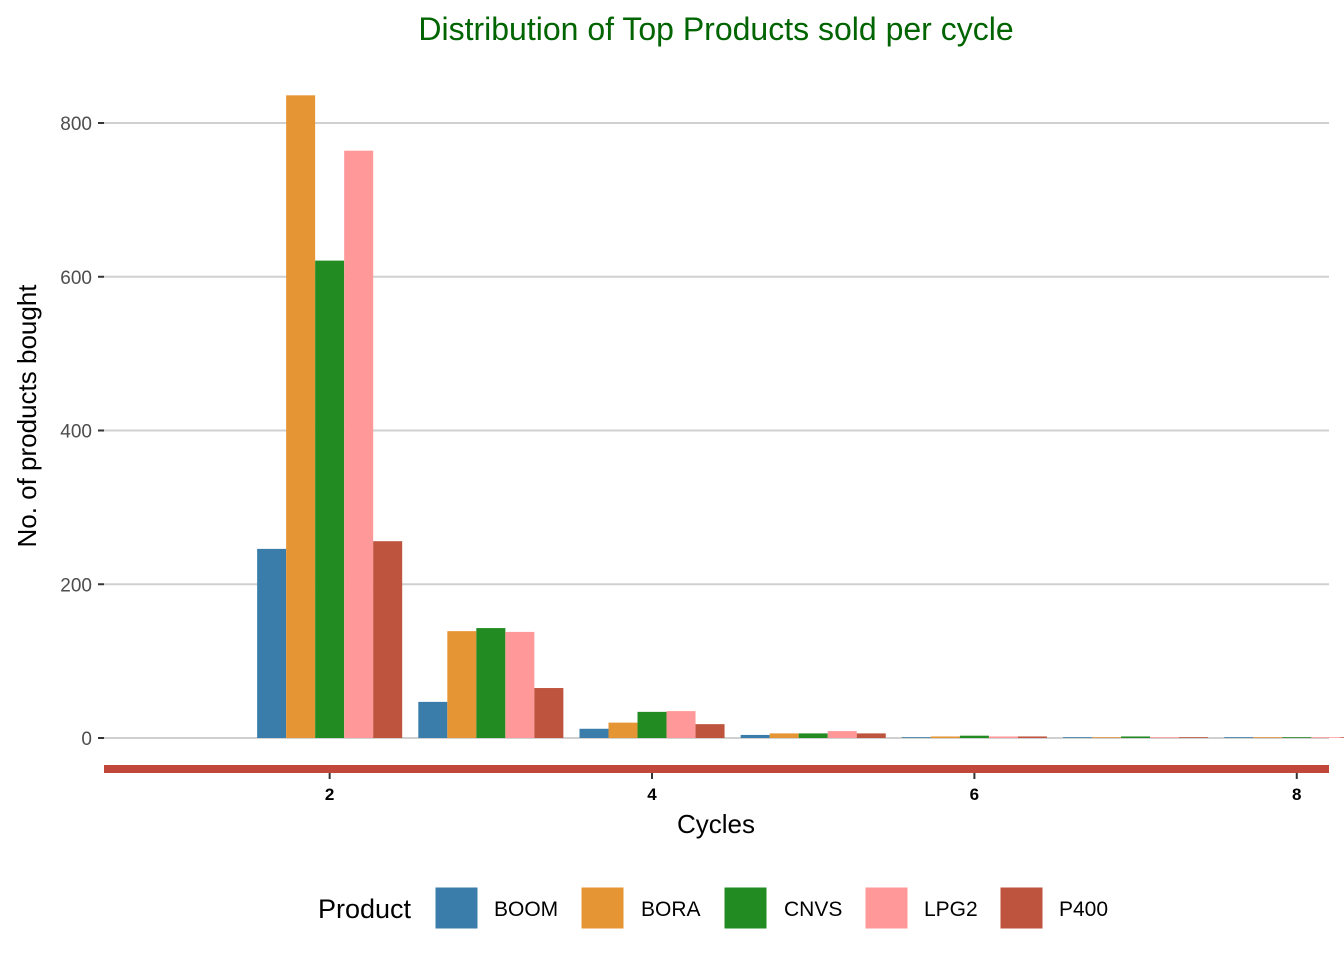 Image resolution: width=1344 pixels, height=960 pixels. What do you see at coordinates (1083, 909) in the screenshot?
I see `legend-label-p400: P400` at bounding box center [1083, 909].